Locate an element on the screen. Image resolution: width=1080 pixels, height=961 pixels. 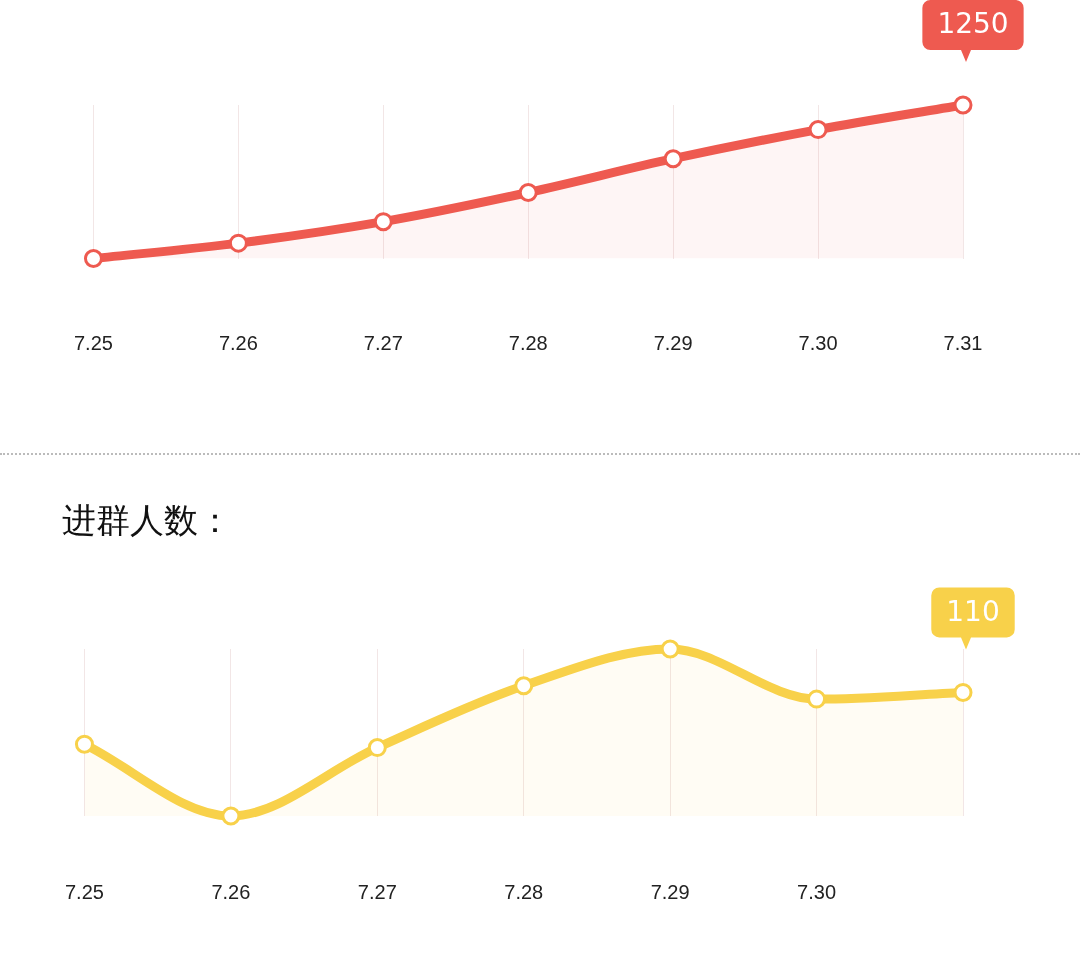
x-tick-label: 7.31 is located at coordinates (963, 343).